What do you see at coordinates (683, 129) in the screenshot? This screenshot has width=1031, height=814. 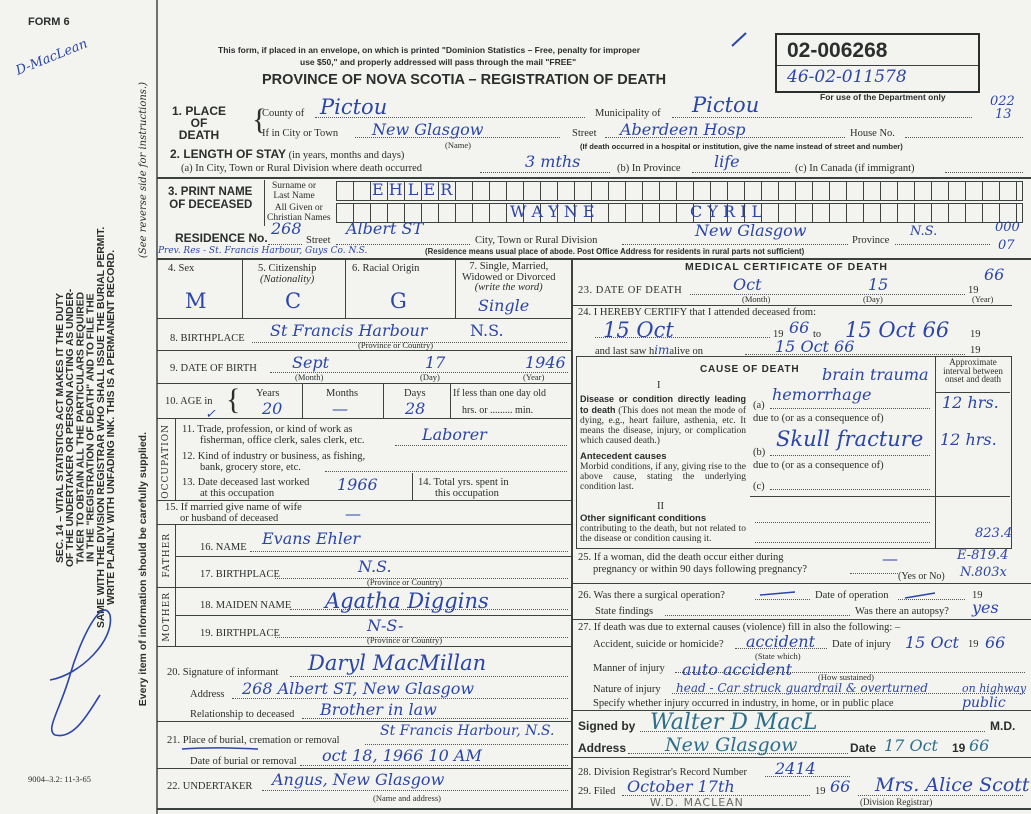 I see `street-value: Aberdeen Hosp` at bounding box center [683, 129].